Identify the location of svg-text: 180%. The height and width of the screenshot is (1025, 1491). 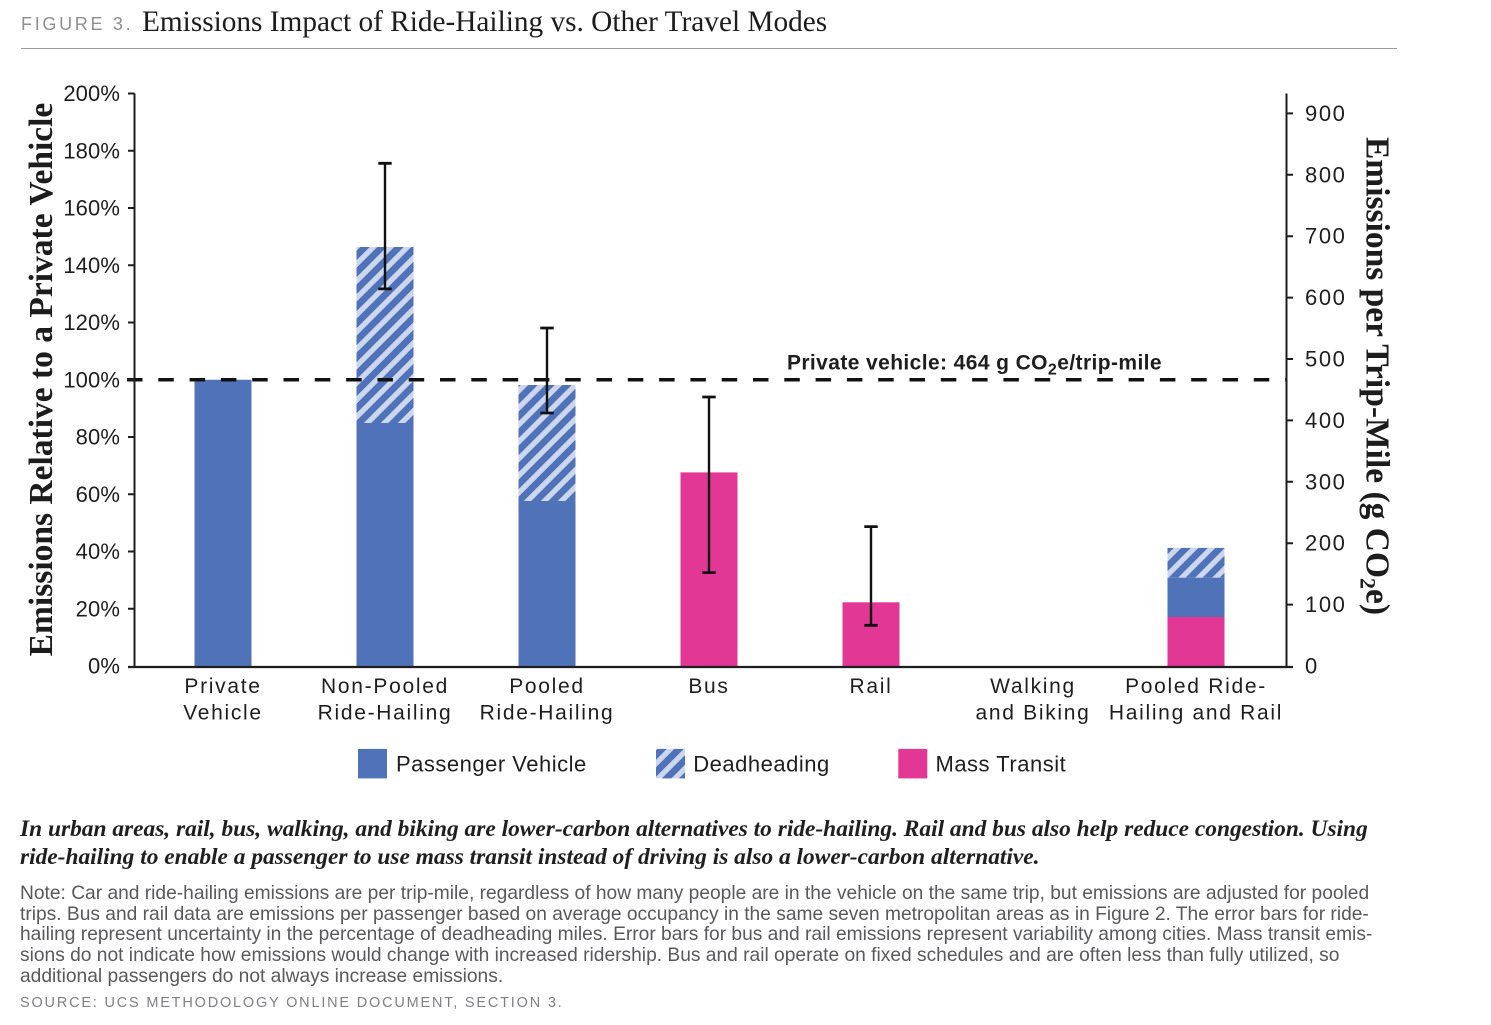
(91, 150).